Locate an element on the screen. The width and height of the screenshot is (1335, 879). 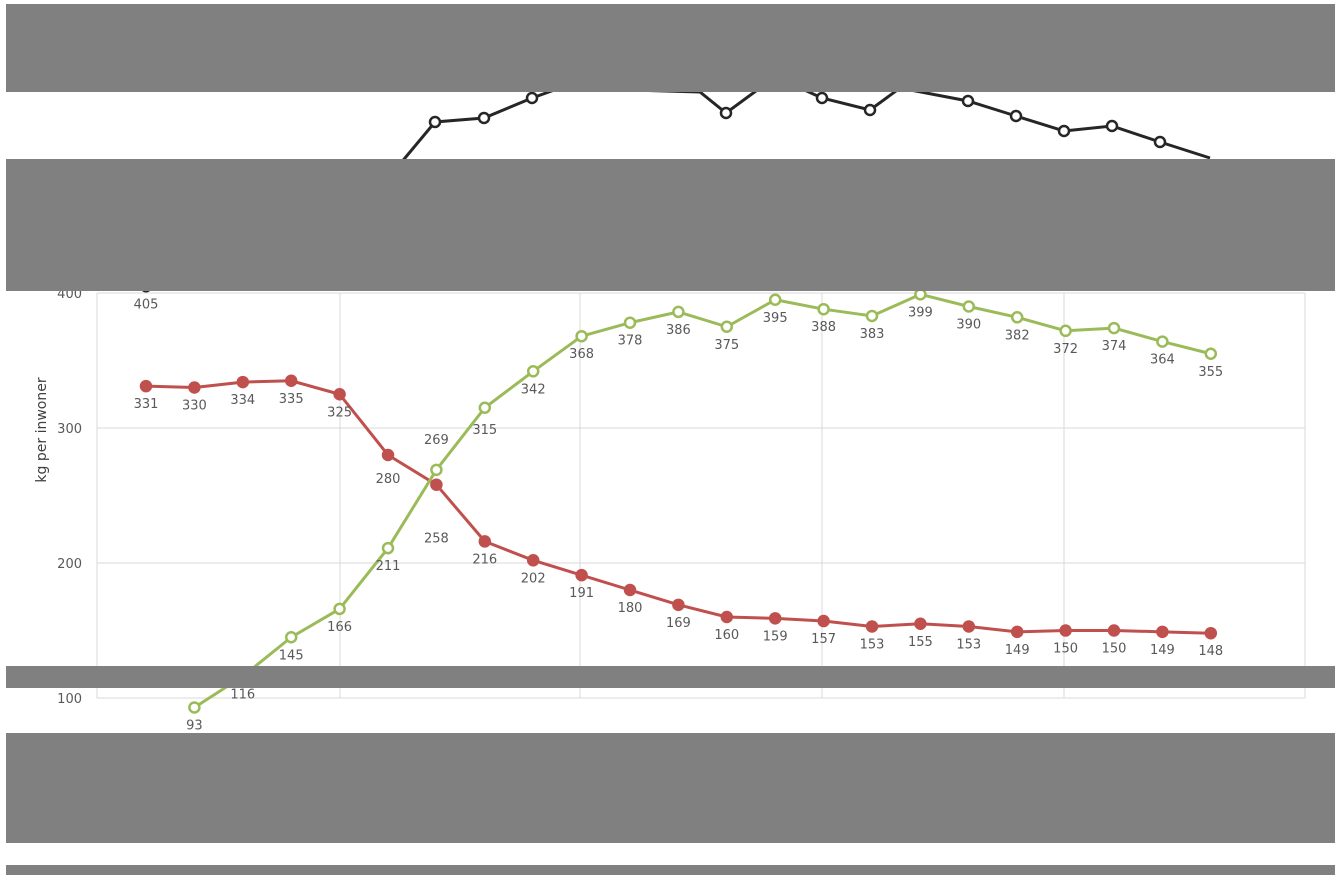
top-series-fragment is located at coordinates (802, 128).